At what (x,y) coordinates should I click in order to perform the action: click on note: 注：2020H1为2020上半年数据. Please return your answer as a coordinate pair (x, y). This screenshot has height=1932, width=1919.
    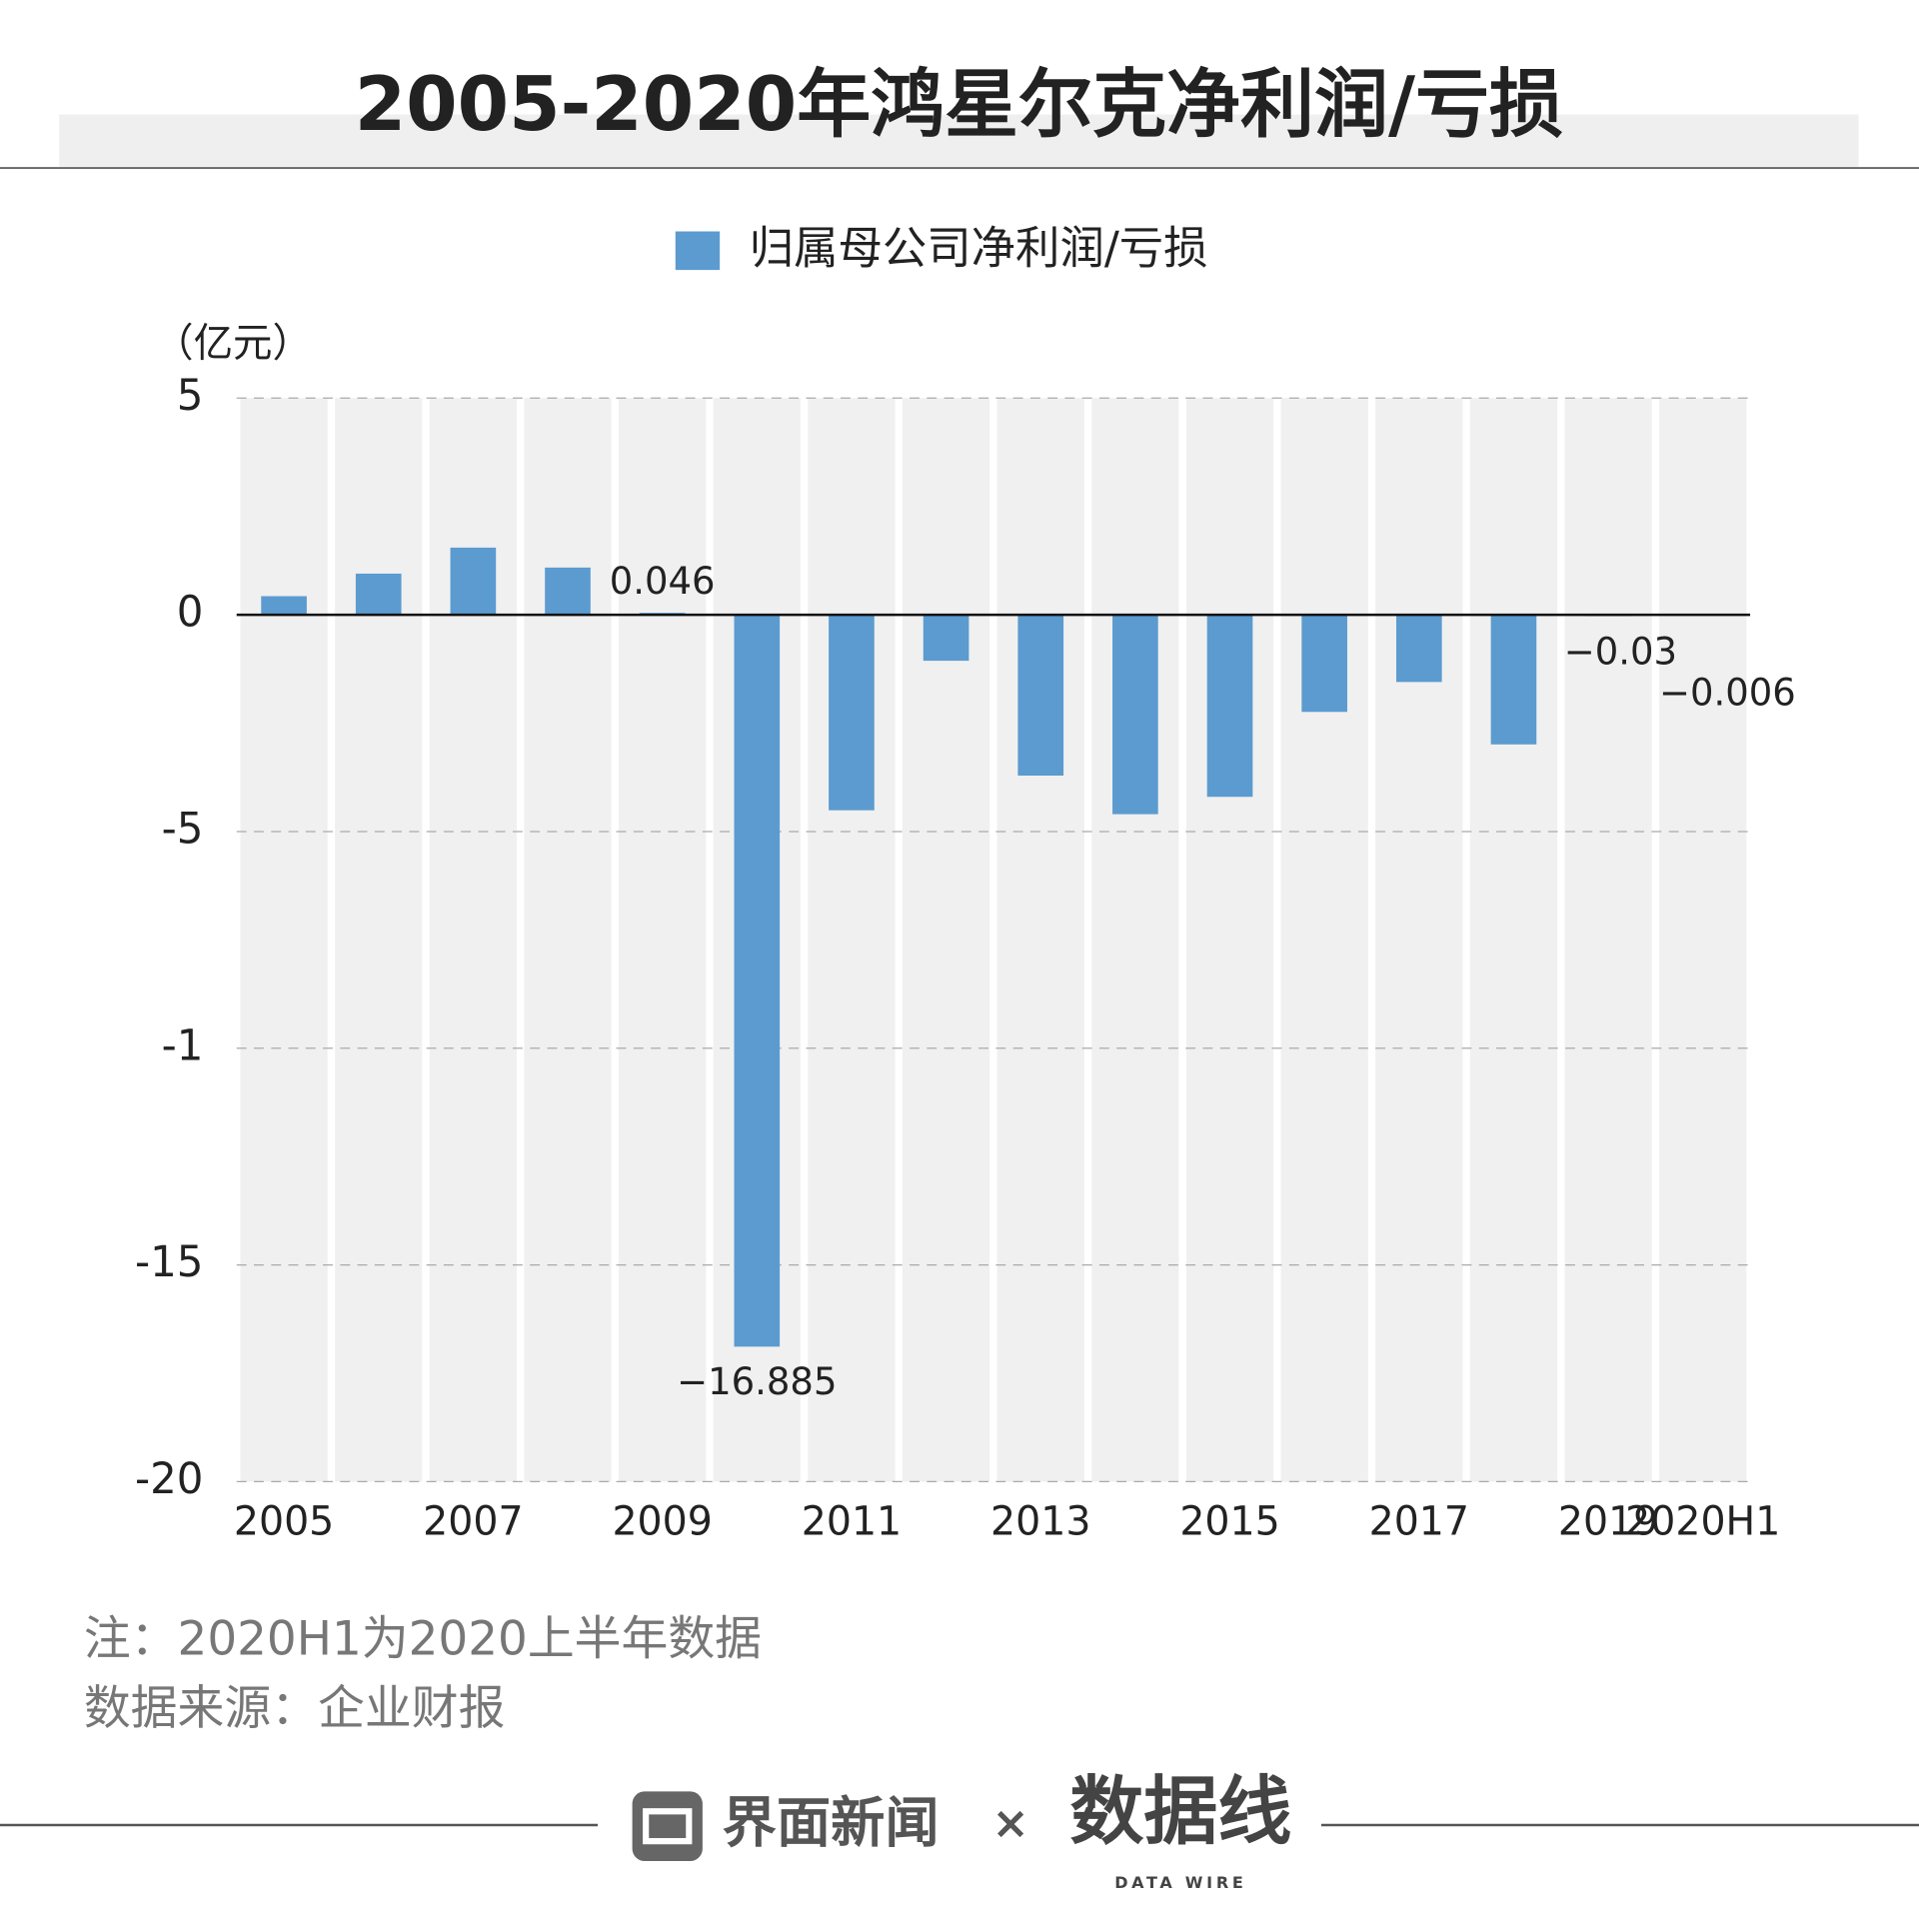
    Looking at the image, I should click on (423, 1638).